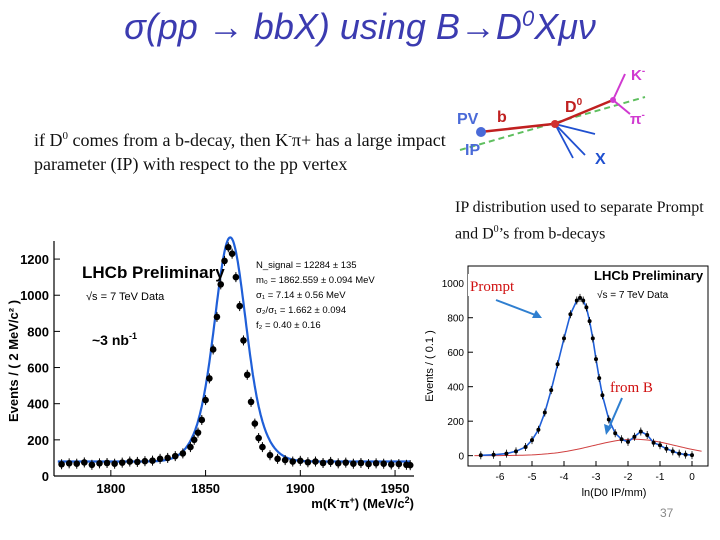 The height and width of the screenshot is (540, 720). What do you see at coordinates (38, 440) in the screenshot?
I see `mass-ytick-label: 200` at bounding box center [38, 440].